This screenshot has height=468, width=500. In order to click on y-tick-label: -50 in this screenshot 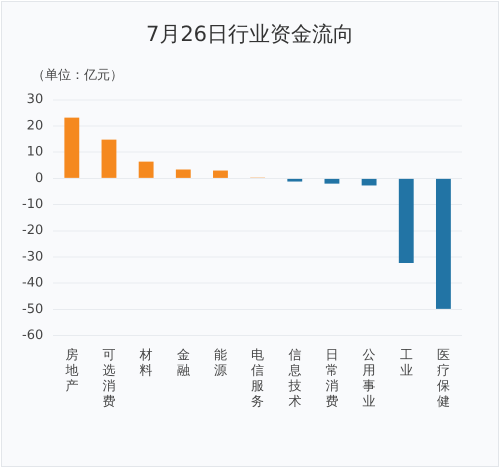, I will do `click(33, 309)`.